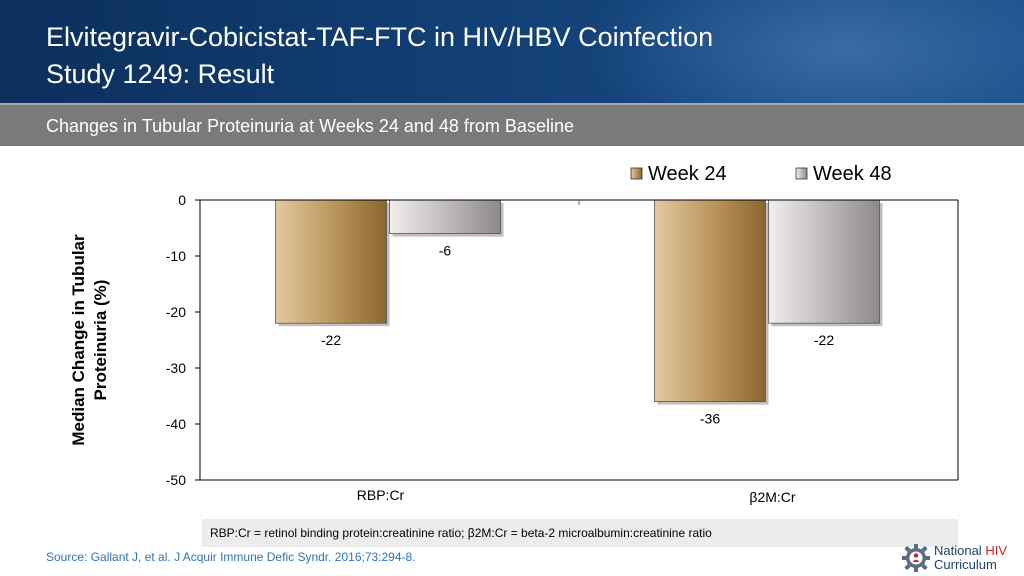 The image size is (1024, 576). What do you see at coordinates (176, 256) in the screenshot?
I see `y-tick-label: -10` at bounding box center [176, 256].